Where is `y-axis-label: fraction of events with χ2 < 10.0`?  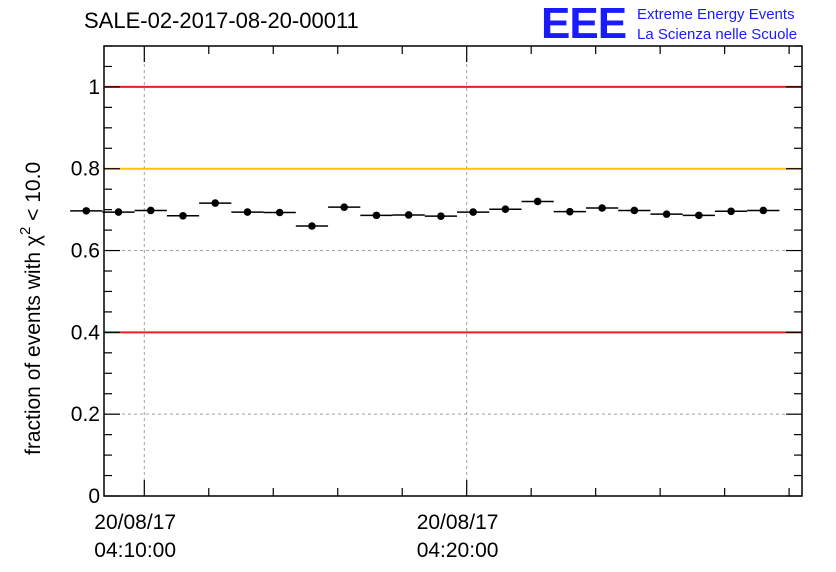 y-axis-label: fraction of events with χ2 < 10.0 is located at coordinates (31, 308).